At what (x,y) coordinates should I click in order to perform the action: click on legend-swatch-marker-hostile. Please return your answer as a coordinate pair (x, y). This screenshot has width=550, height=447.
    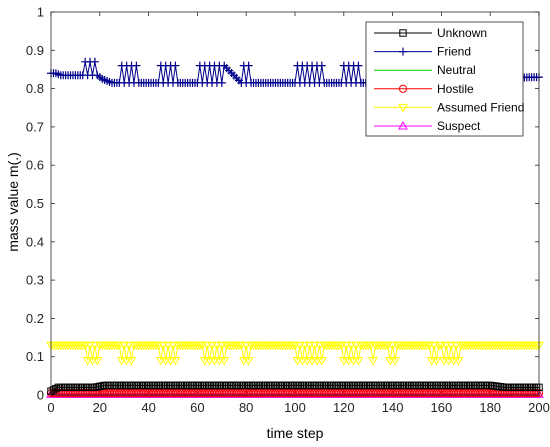
    Looking at the image, I should click on (403, 88).